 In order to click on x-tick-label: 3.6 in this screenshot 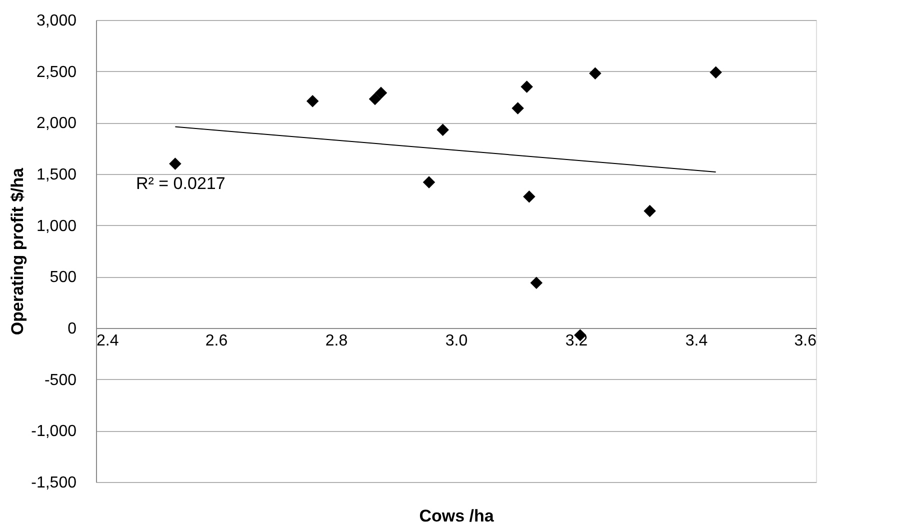, I will do `click(805, 341)`.